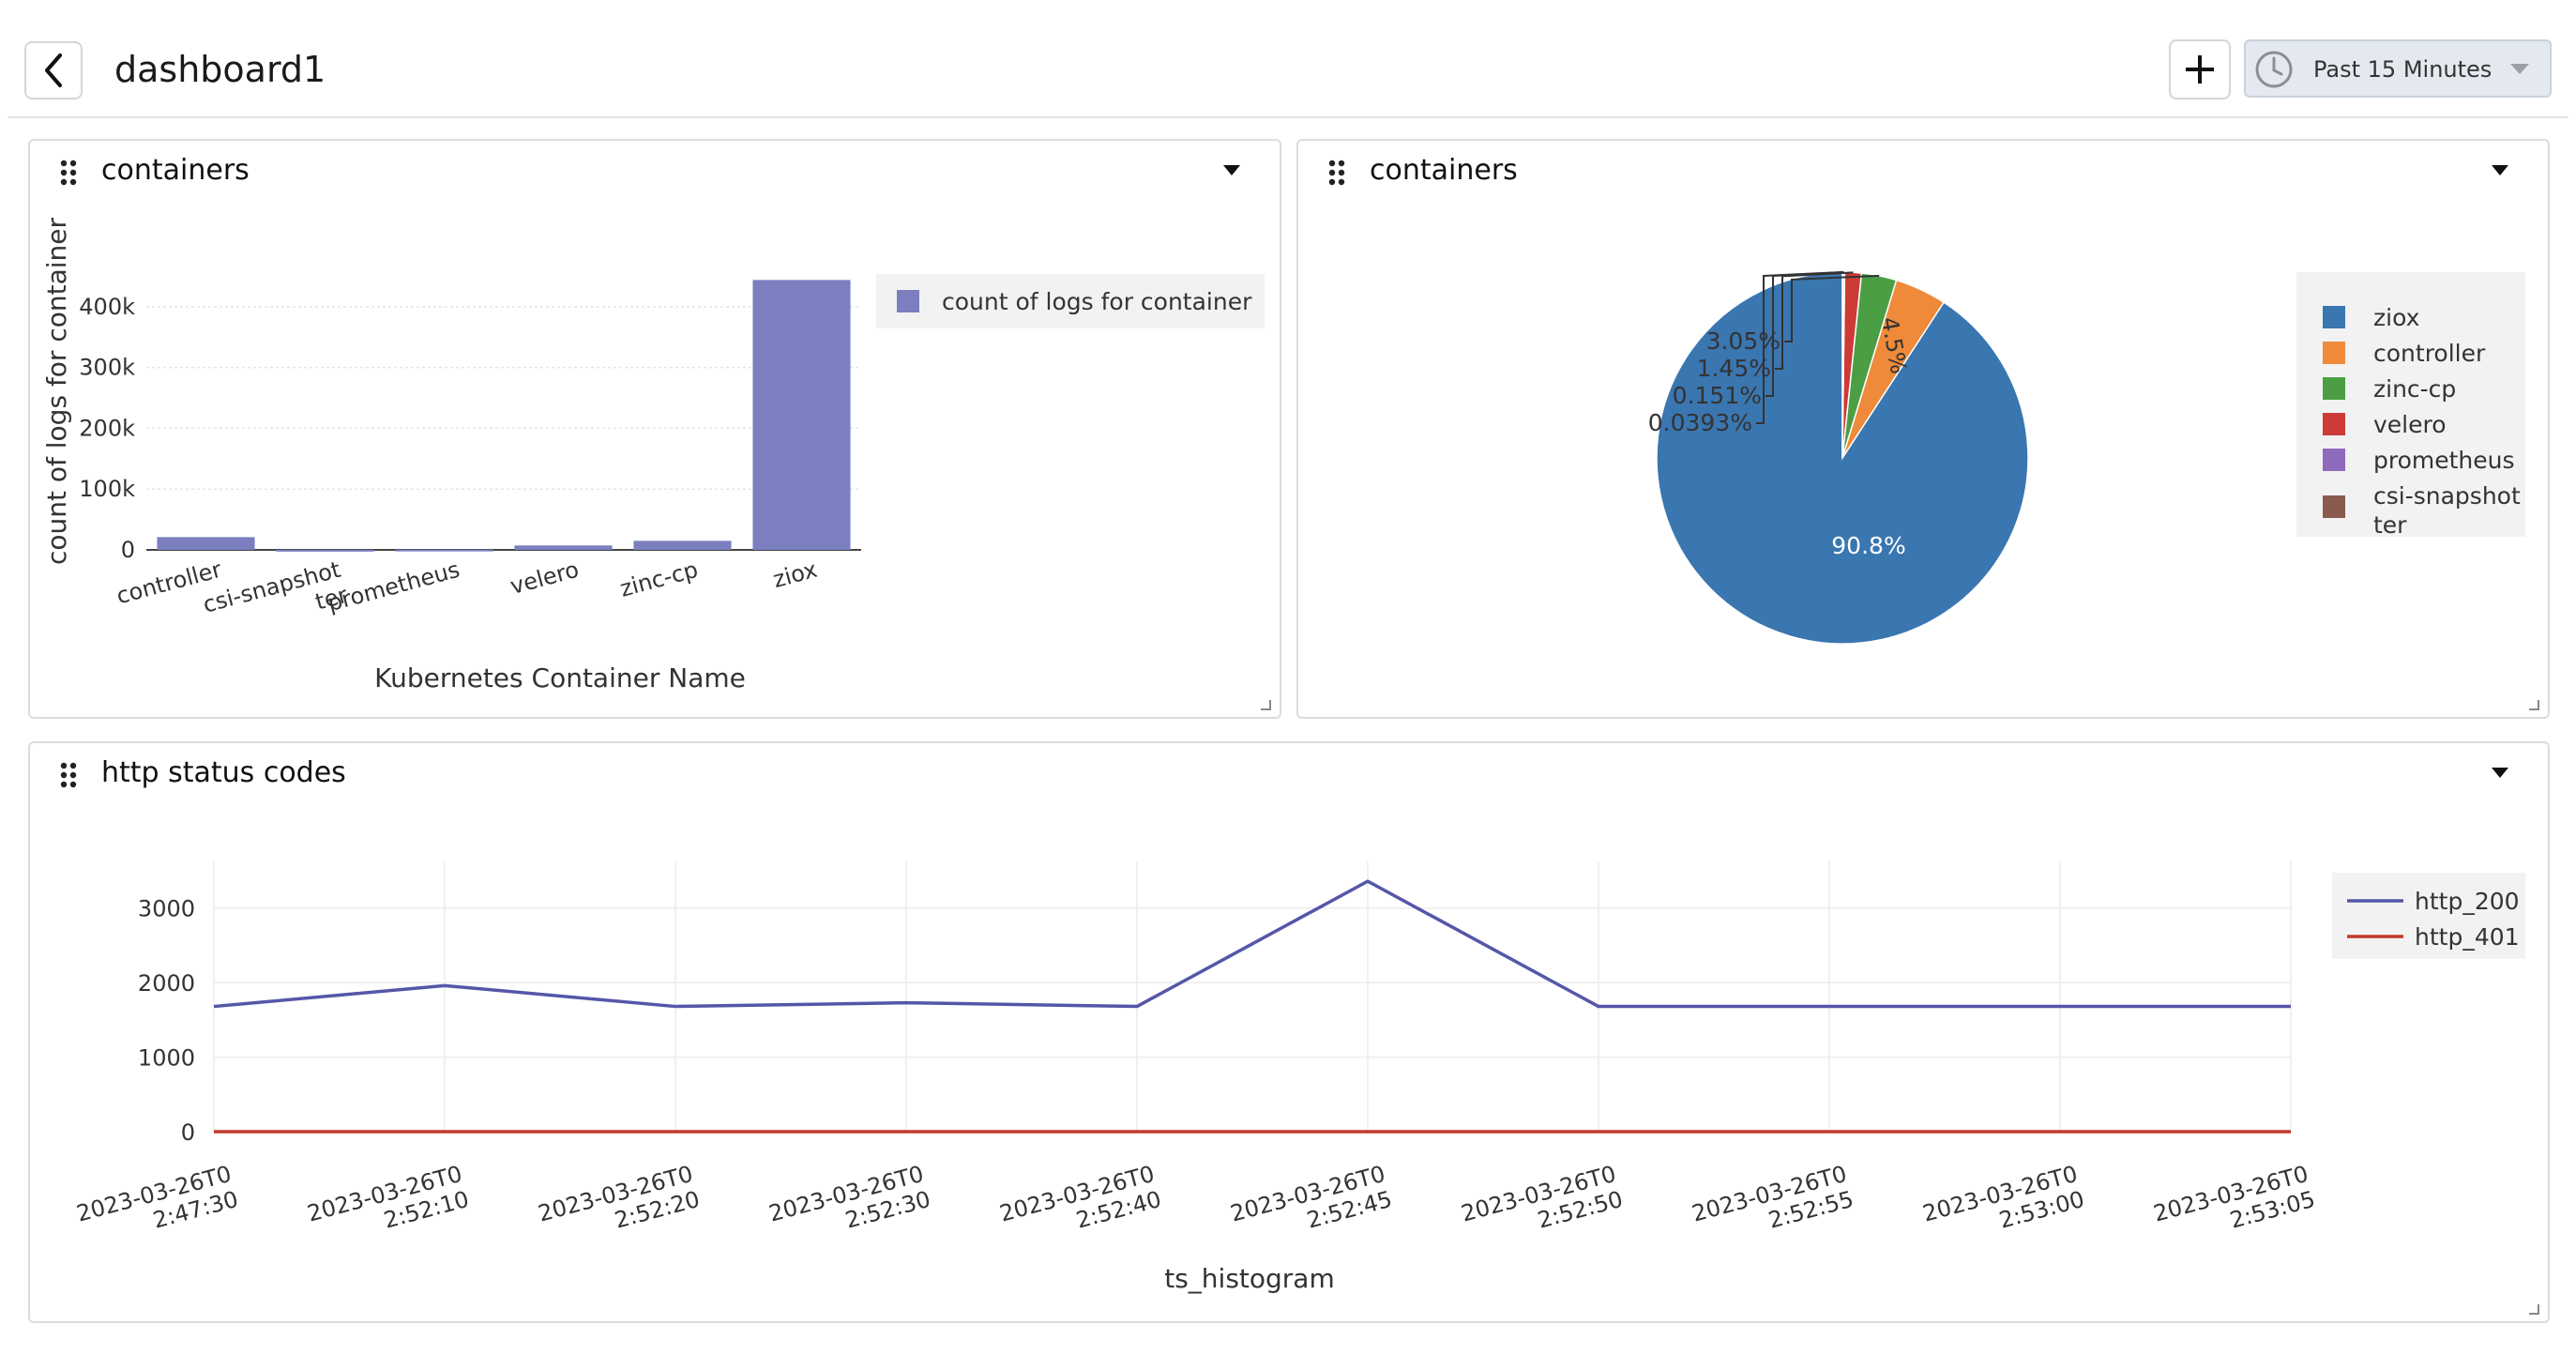 Image resolution: width=2576 pixels, height=1355 pixels. I want to click on y-axis-label: count of logs for container, so click(57, 391).